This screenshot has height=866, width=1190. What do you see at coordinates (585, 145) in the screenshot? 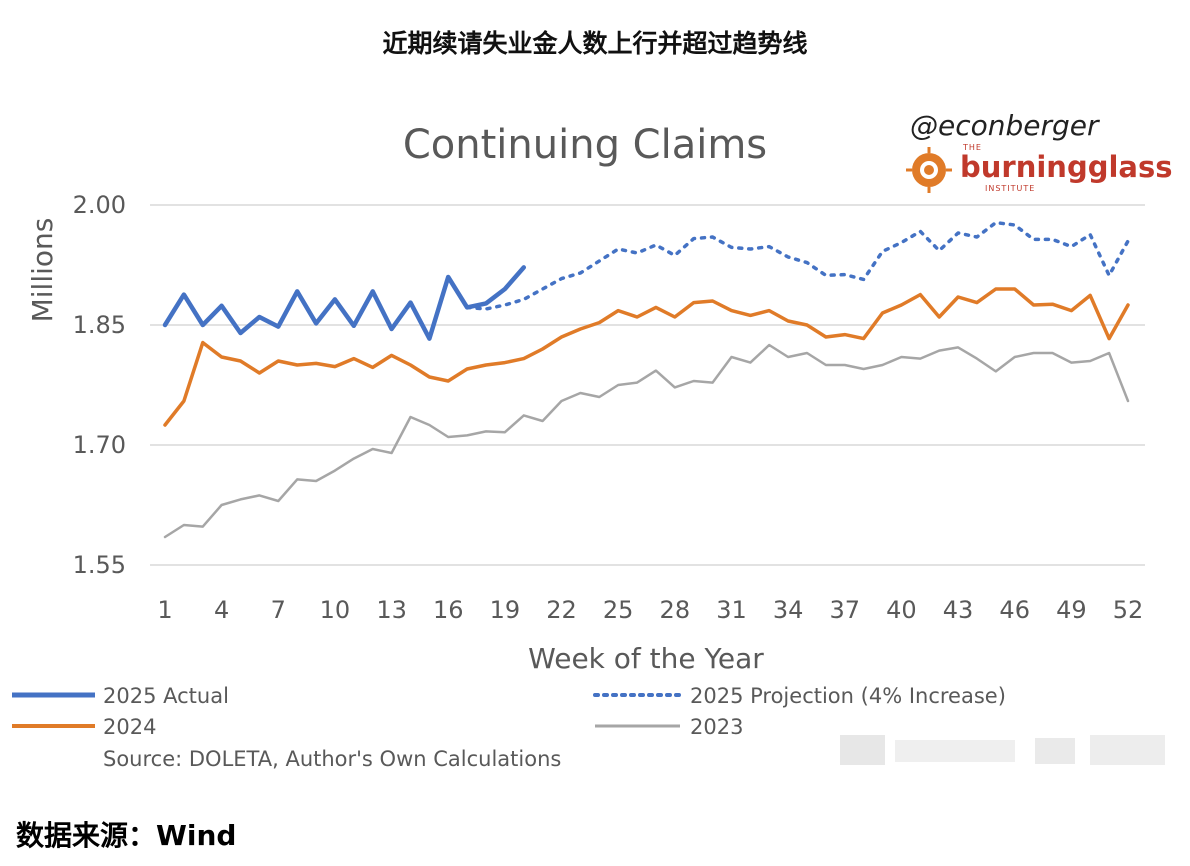
I see `chart-title: Continuing Claims` at bounding box center [585, 145].